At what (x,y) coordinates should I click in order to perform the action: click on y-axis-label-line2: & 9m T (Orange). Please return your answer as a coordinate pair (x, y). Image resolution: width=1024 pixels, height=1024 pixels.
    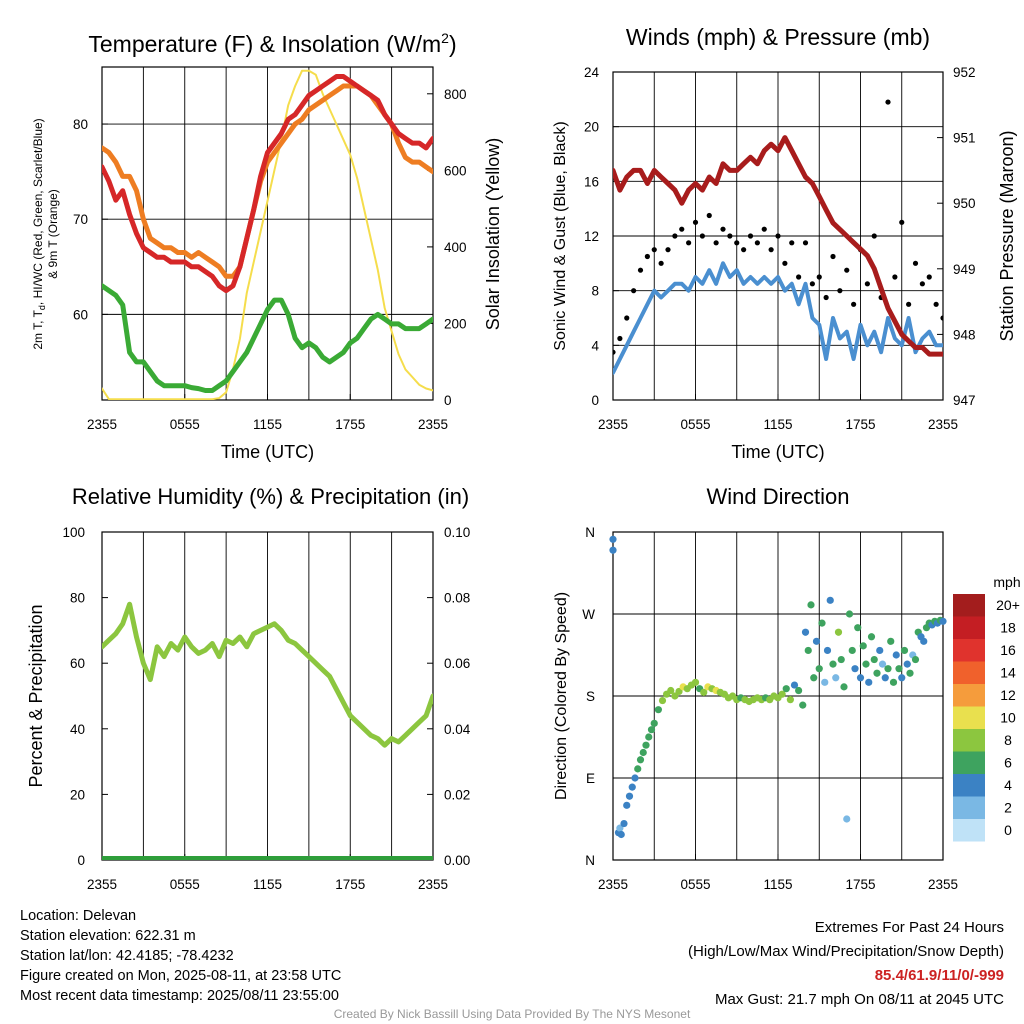
    Looking at the image, I should click on (53, 234).